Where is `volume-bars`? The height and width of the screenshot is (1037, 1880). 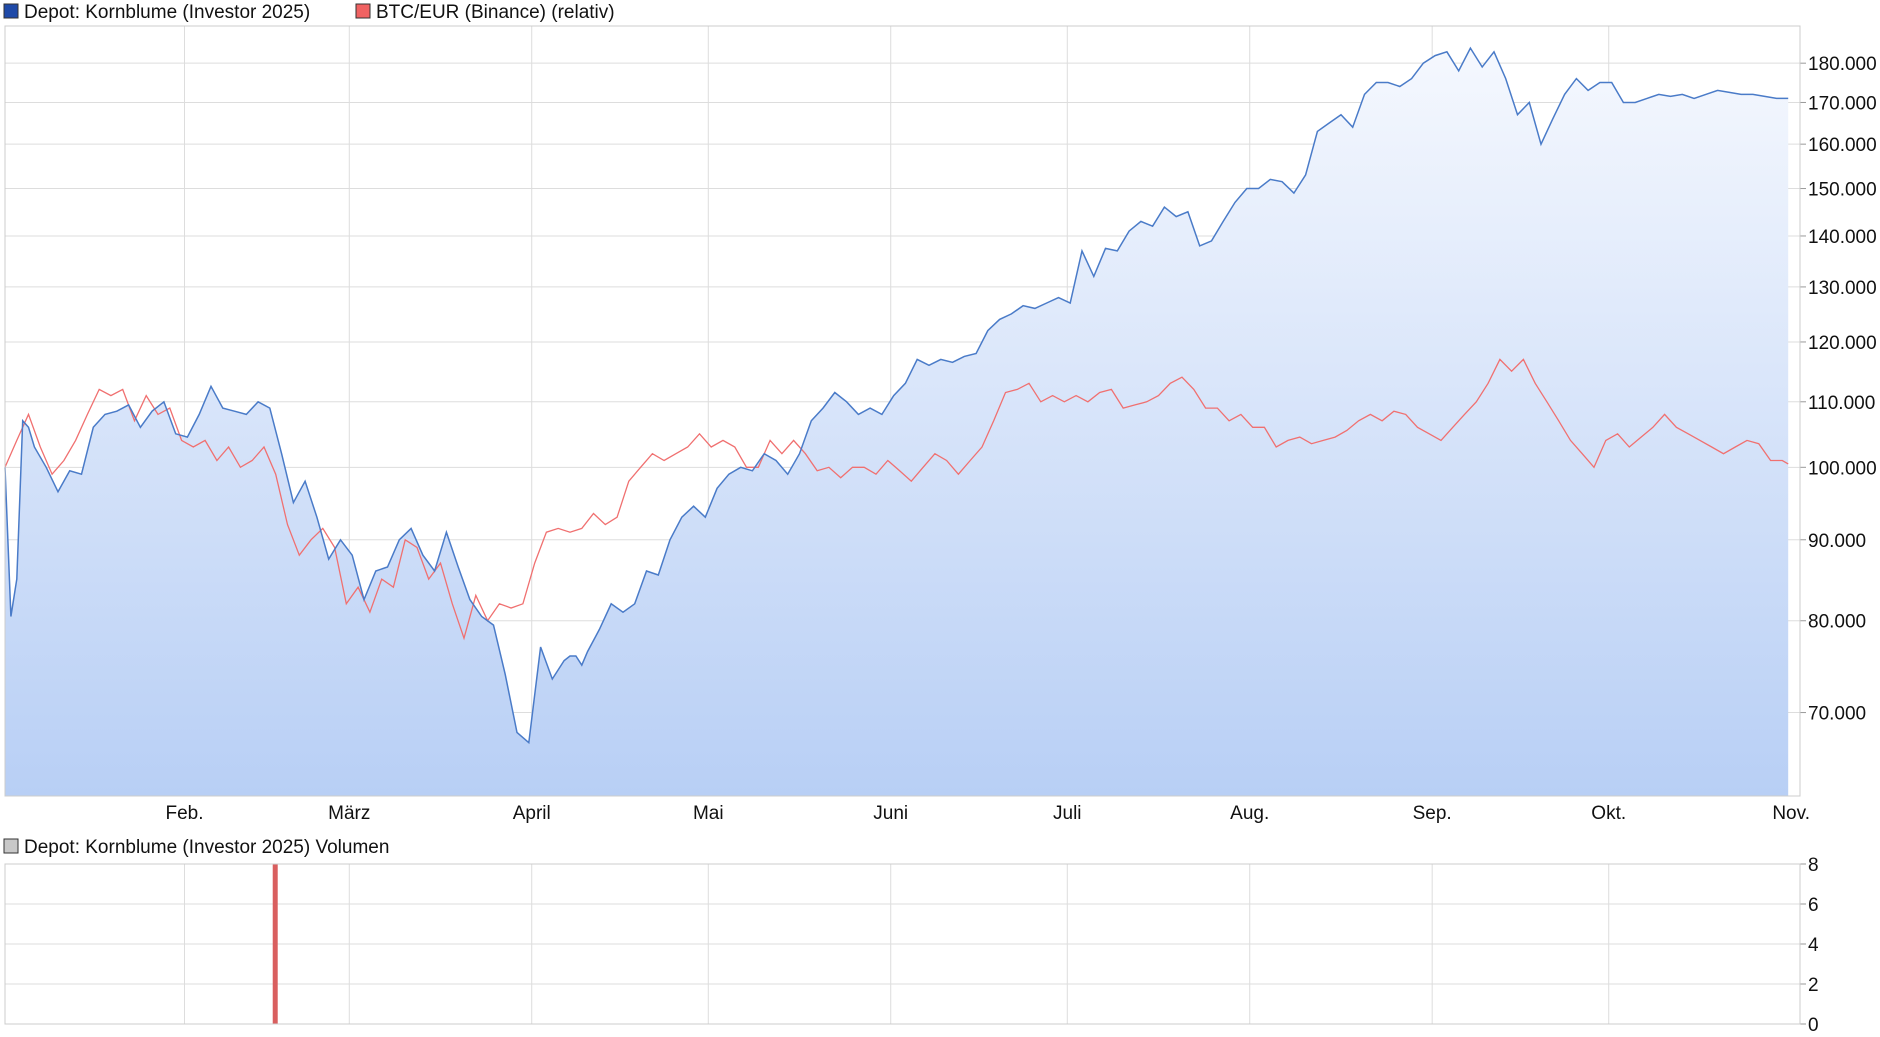
volume-bars is located at coordinates (275, 944).